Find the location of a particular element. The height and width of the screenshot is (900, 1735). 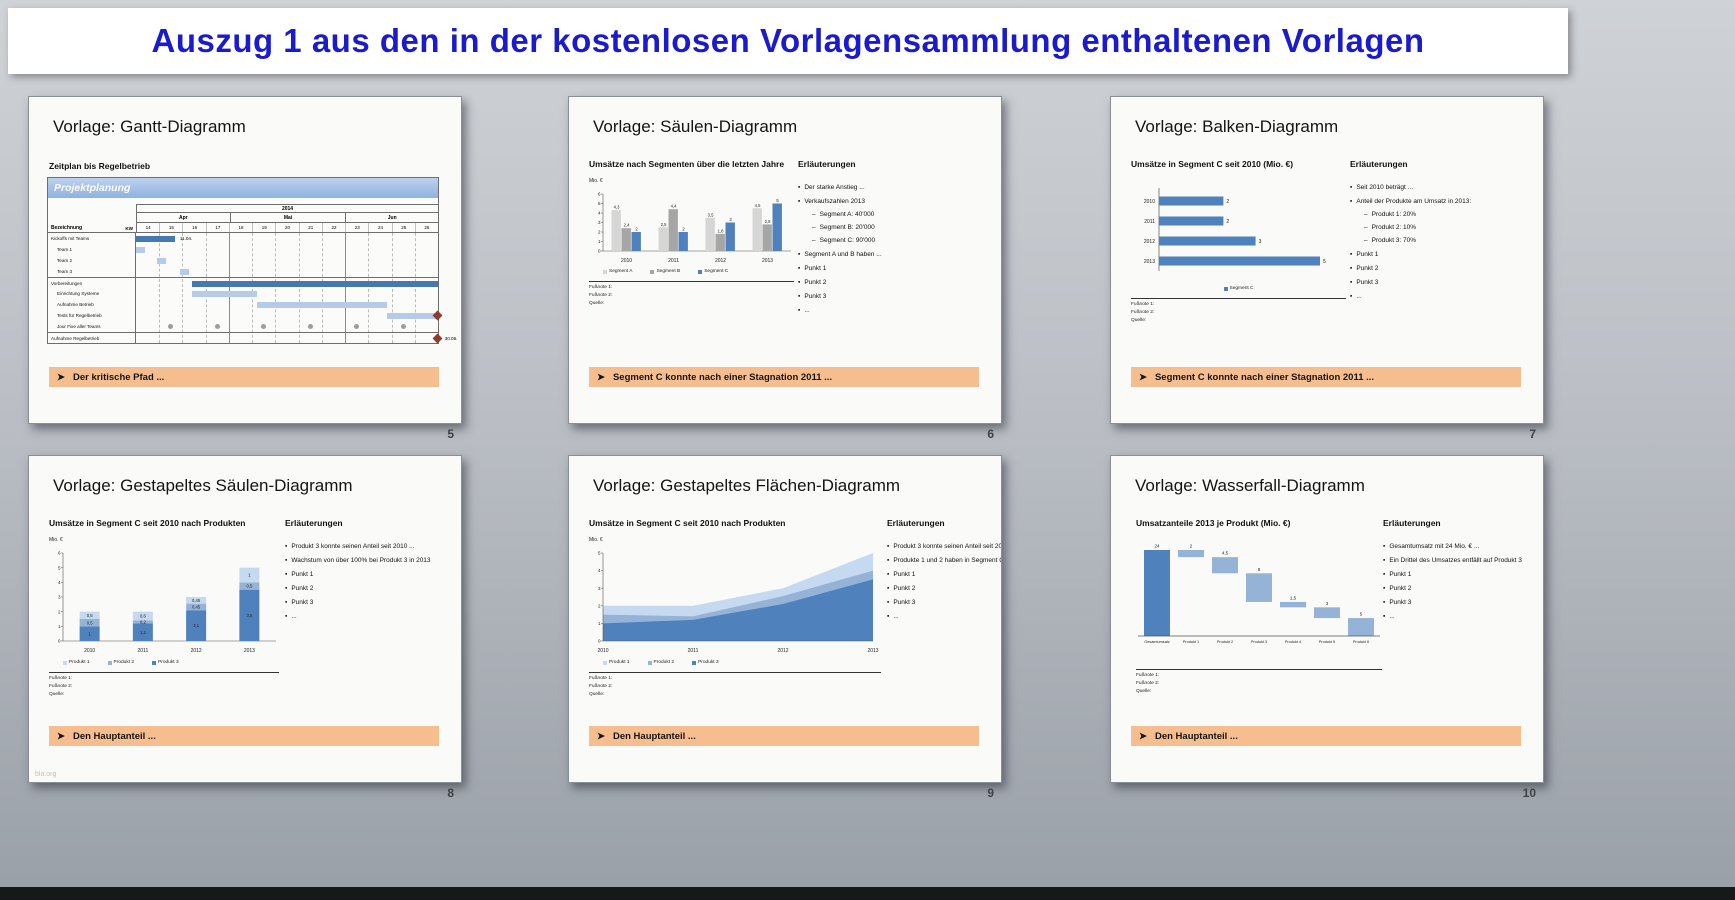

page-number: 6 is located at coordinates (990, 434).